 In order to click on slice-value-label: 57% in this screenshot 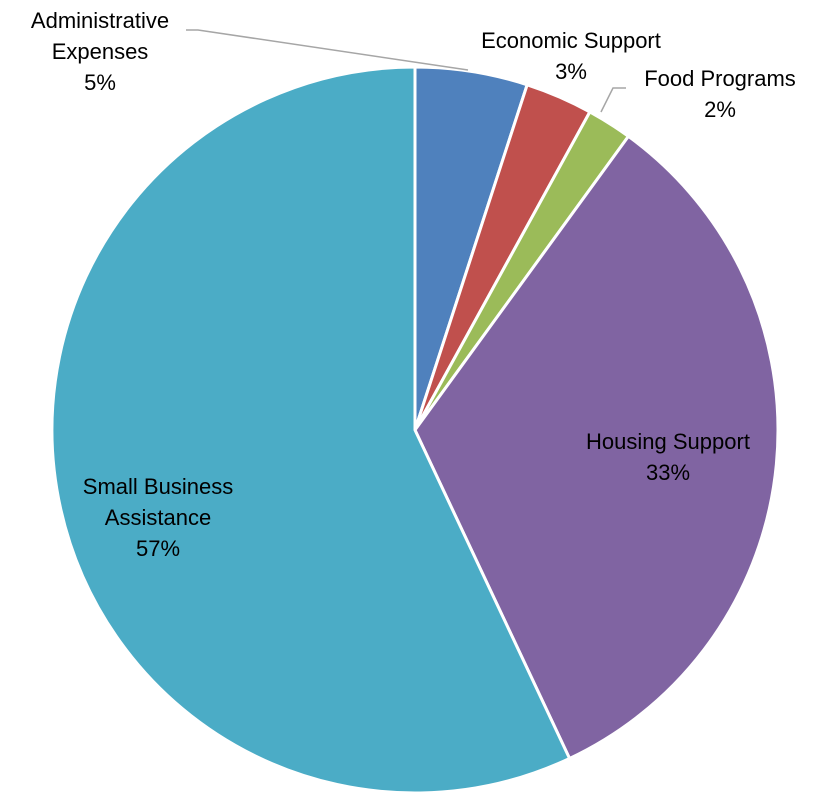, I will do `click(158, 548)`.